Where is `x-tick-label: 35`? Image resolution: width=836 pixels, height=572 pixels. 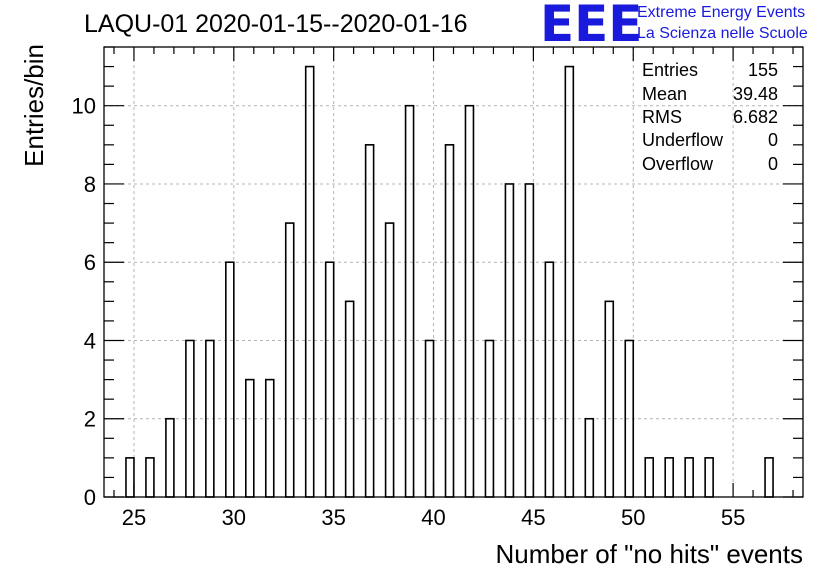
x-tick-label: 35 is located at coordinates (333, 517).